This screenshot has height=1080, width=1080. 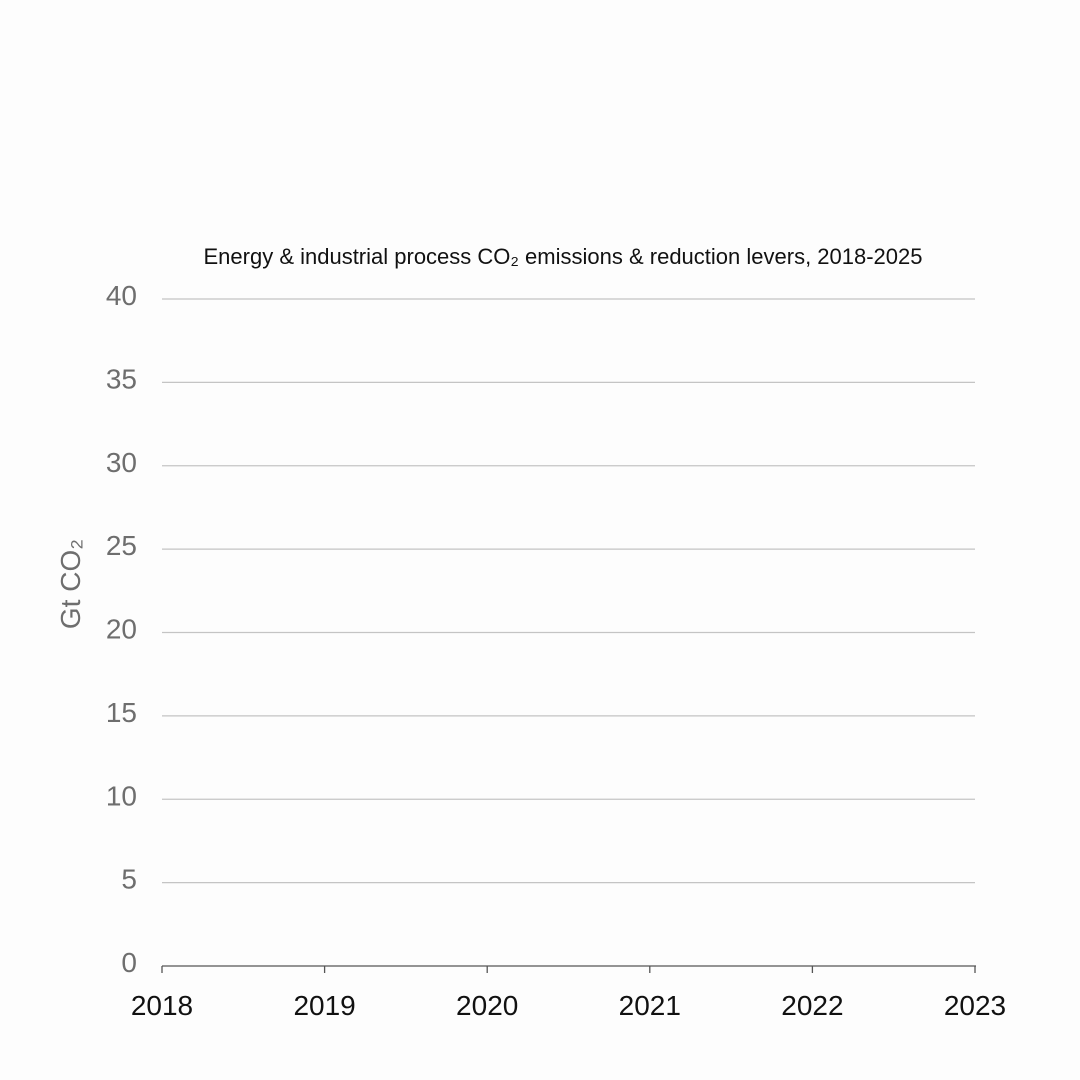 I want to click on y-axis-label: Gt CO₂, so click(x=70, y=584).